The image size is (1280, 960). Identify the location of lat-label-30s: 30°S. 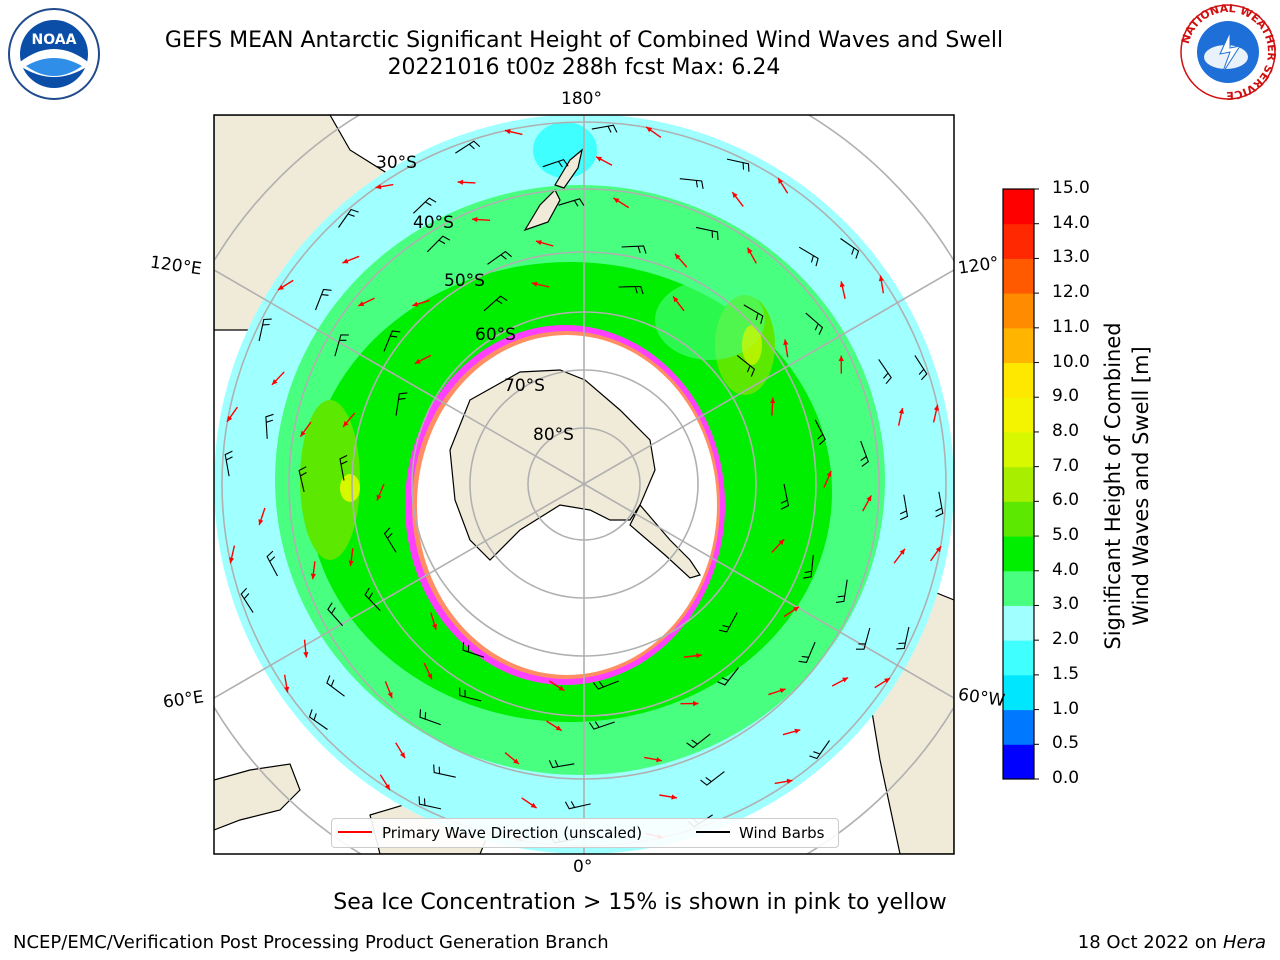
(396, 163).